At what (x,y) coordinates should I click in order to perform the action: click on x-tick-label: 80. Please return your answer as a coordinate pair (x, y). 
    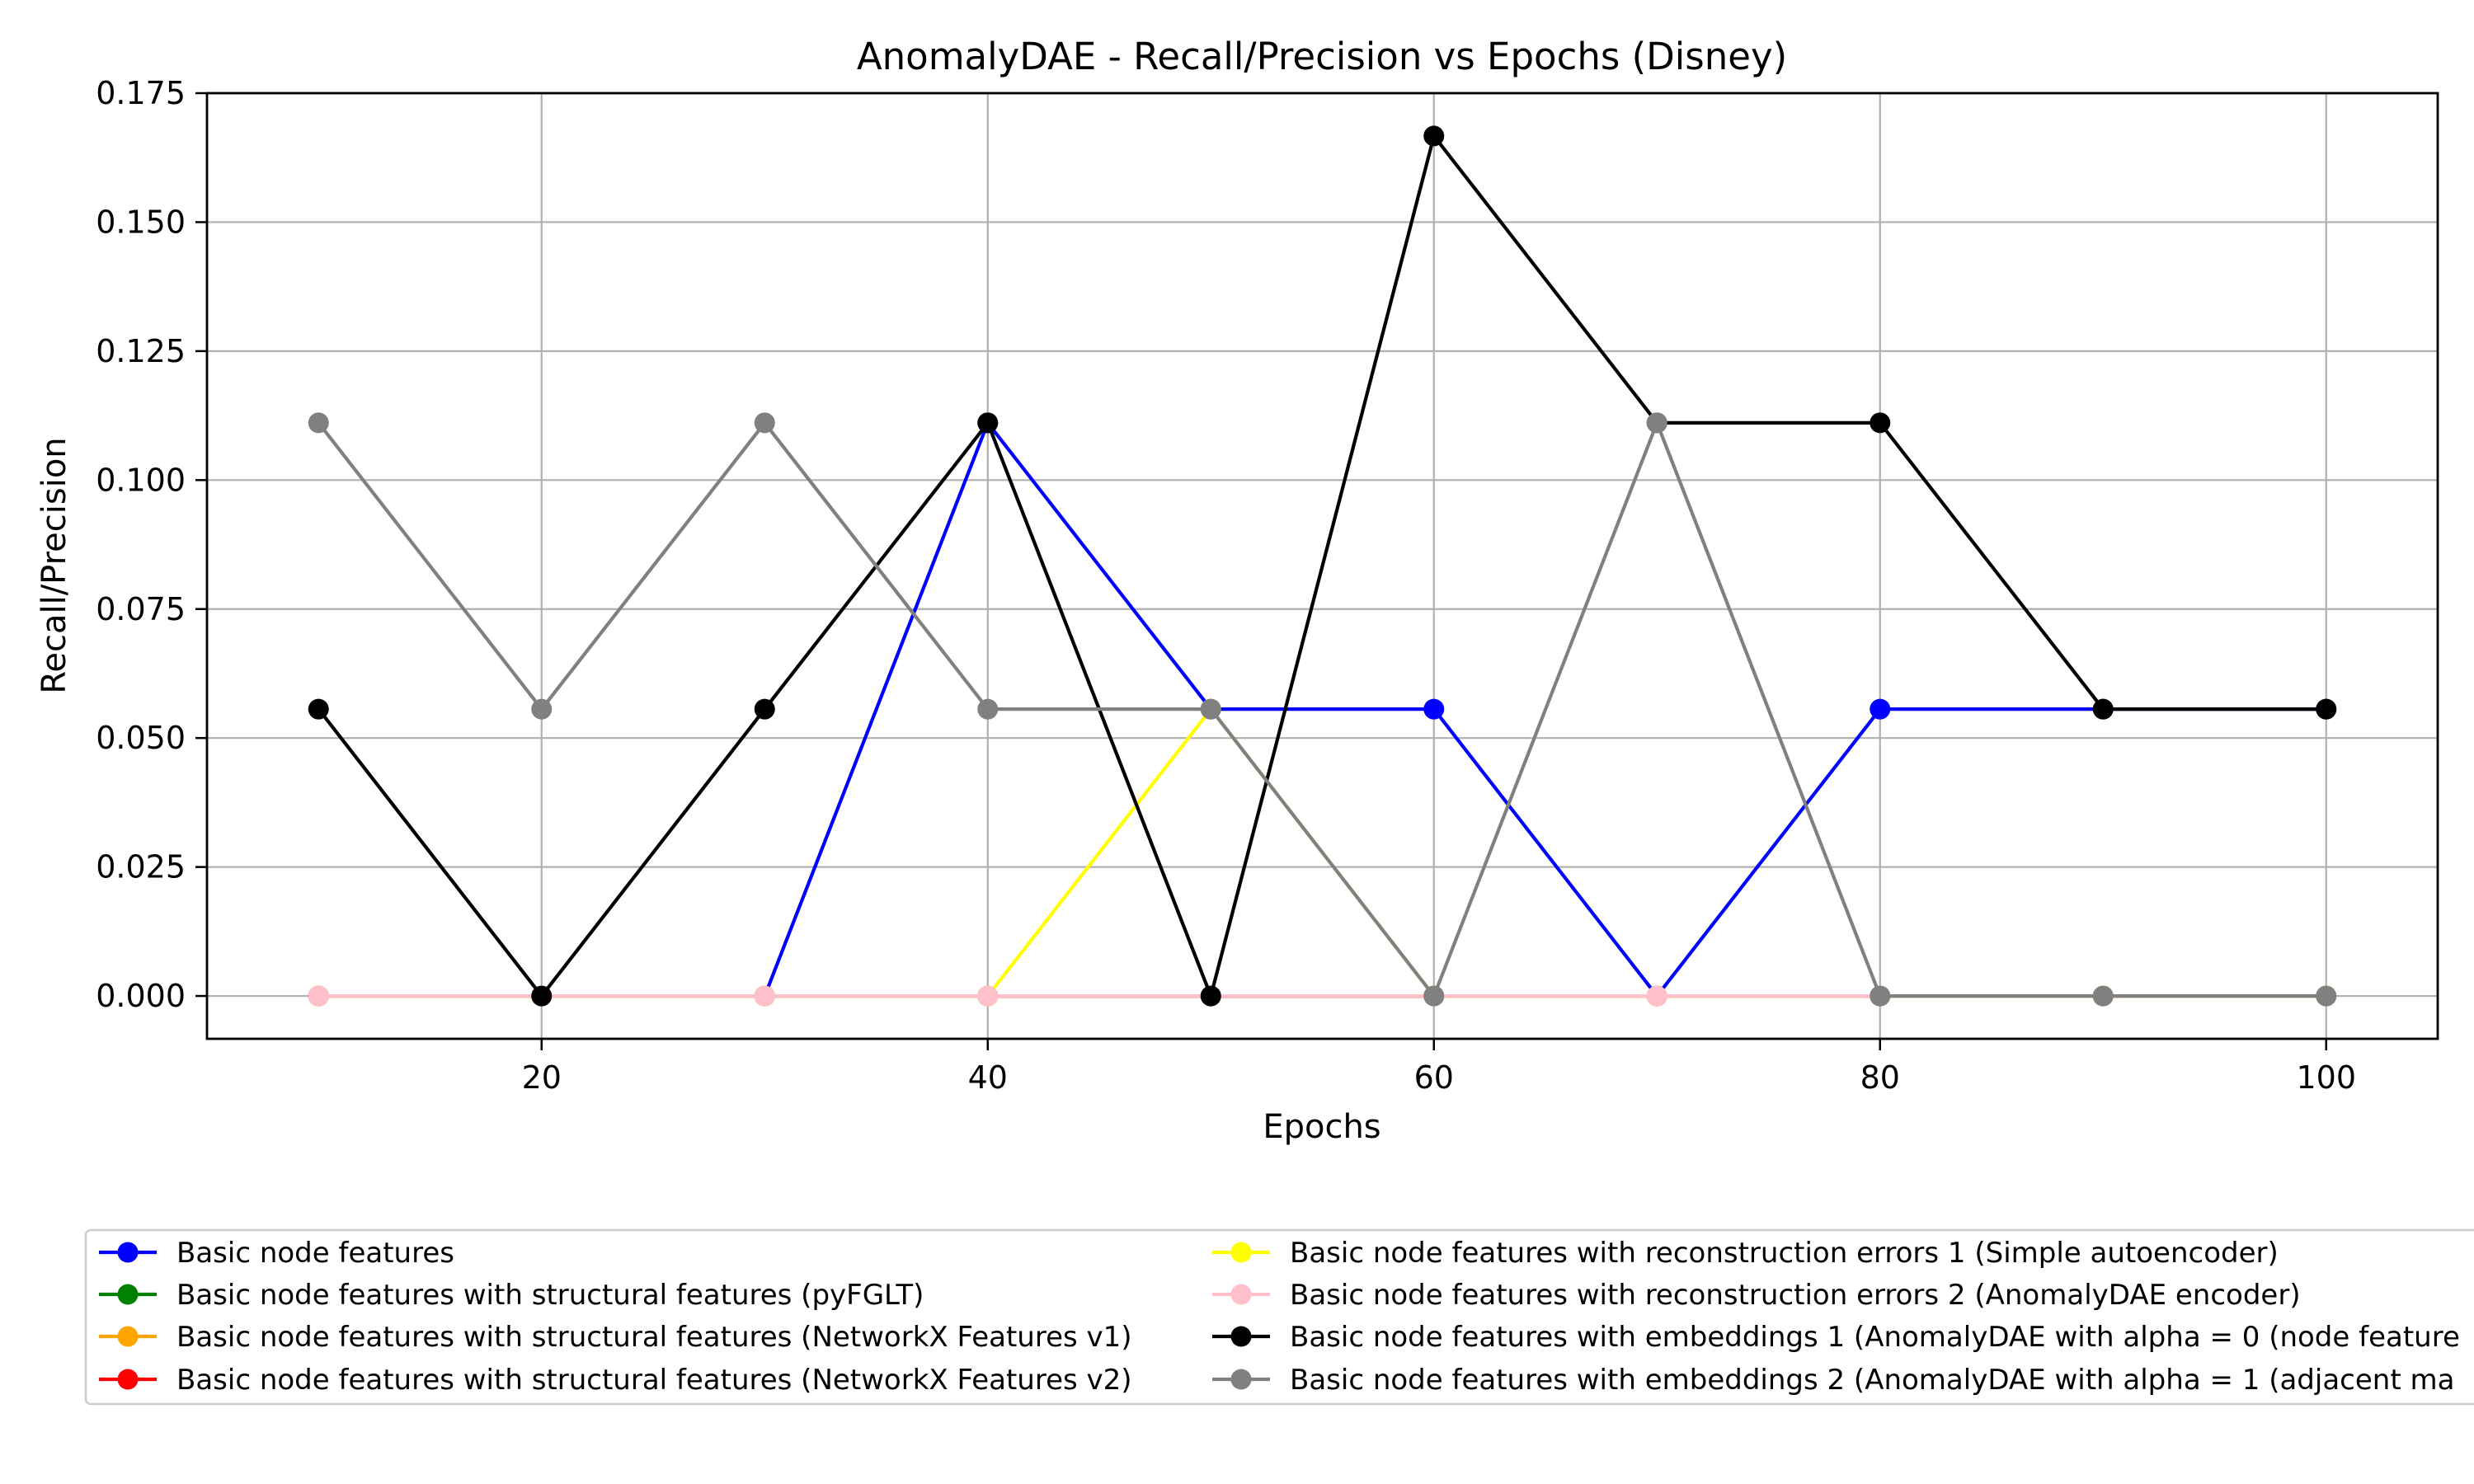
    Looking at the image, I should click on (1880, 1077).